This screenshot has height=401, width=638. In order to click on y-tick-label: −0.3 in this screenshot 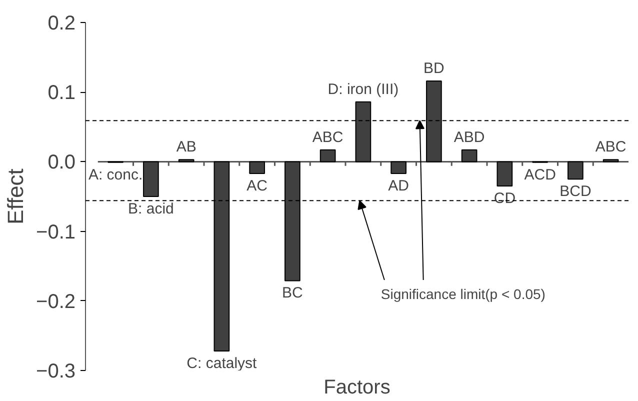, I will do `click(56, 371)`.